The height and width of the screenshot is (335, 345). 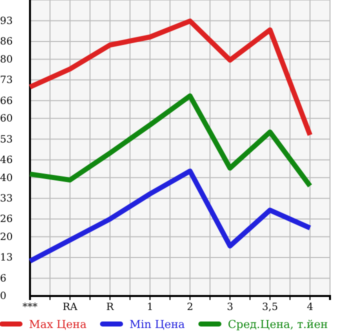 I want to click on y-tick-label: 13, so click(x=6, y=258).